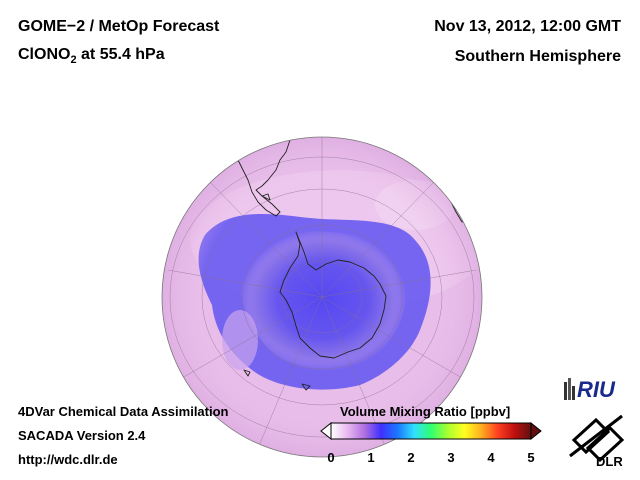 This screenshot has width=640, height=480. What do you see at coordinates (491, 457) in the screenshot?
I see `colorbar-tick-label: 4` at bounding box center [491, 457].